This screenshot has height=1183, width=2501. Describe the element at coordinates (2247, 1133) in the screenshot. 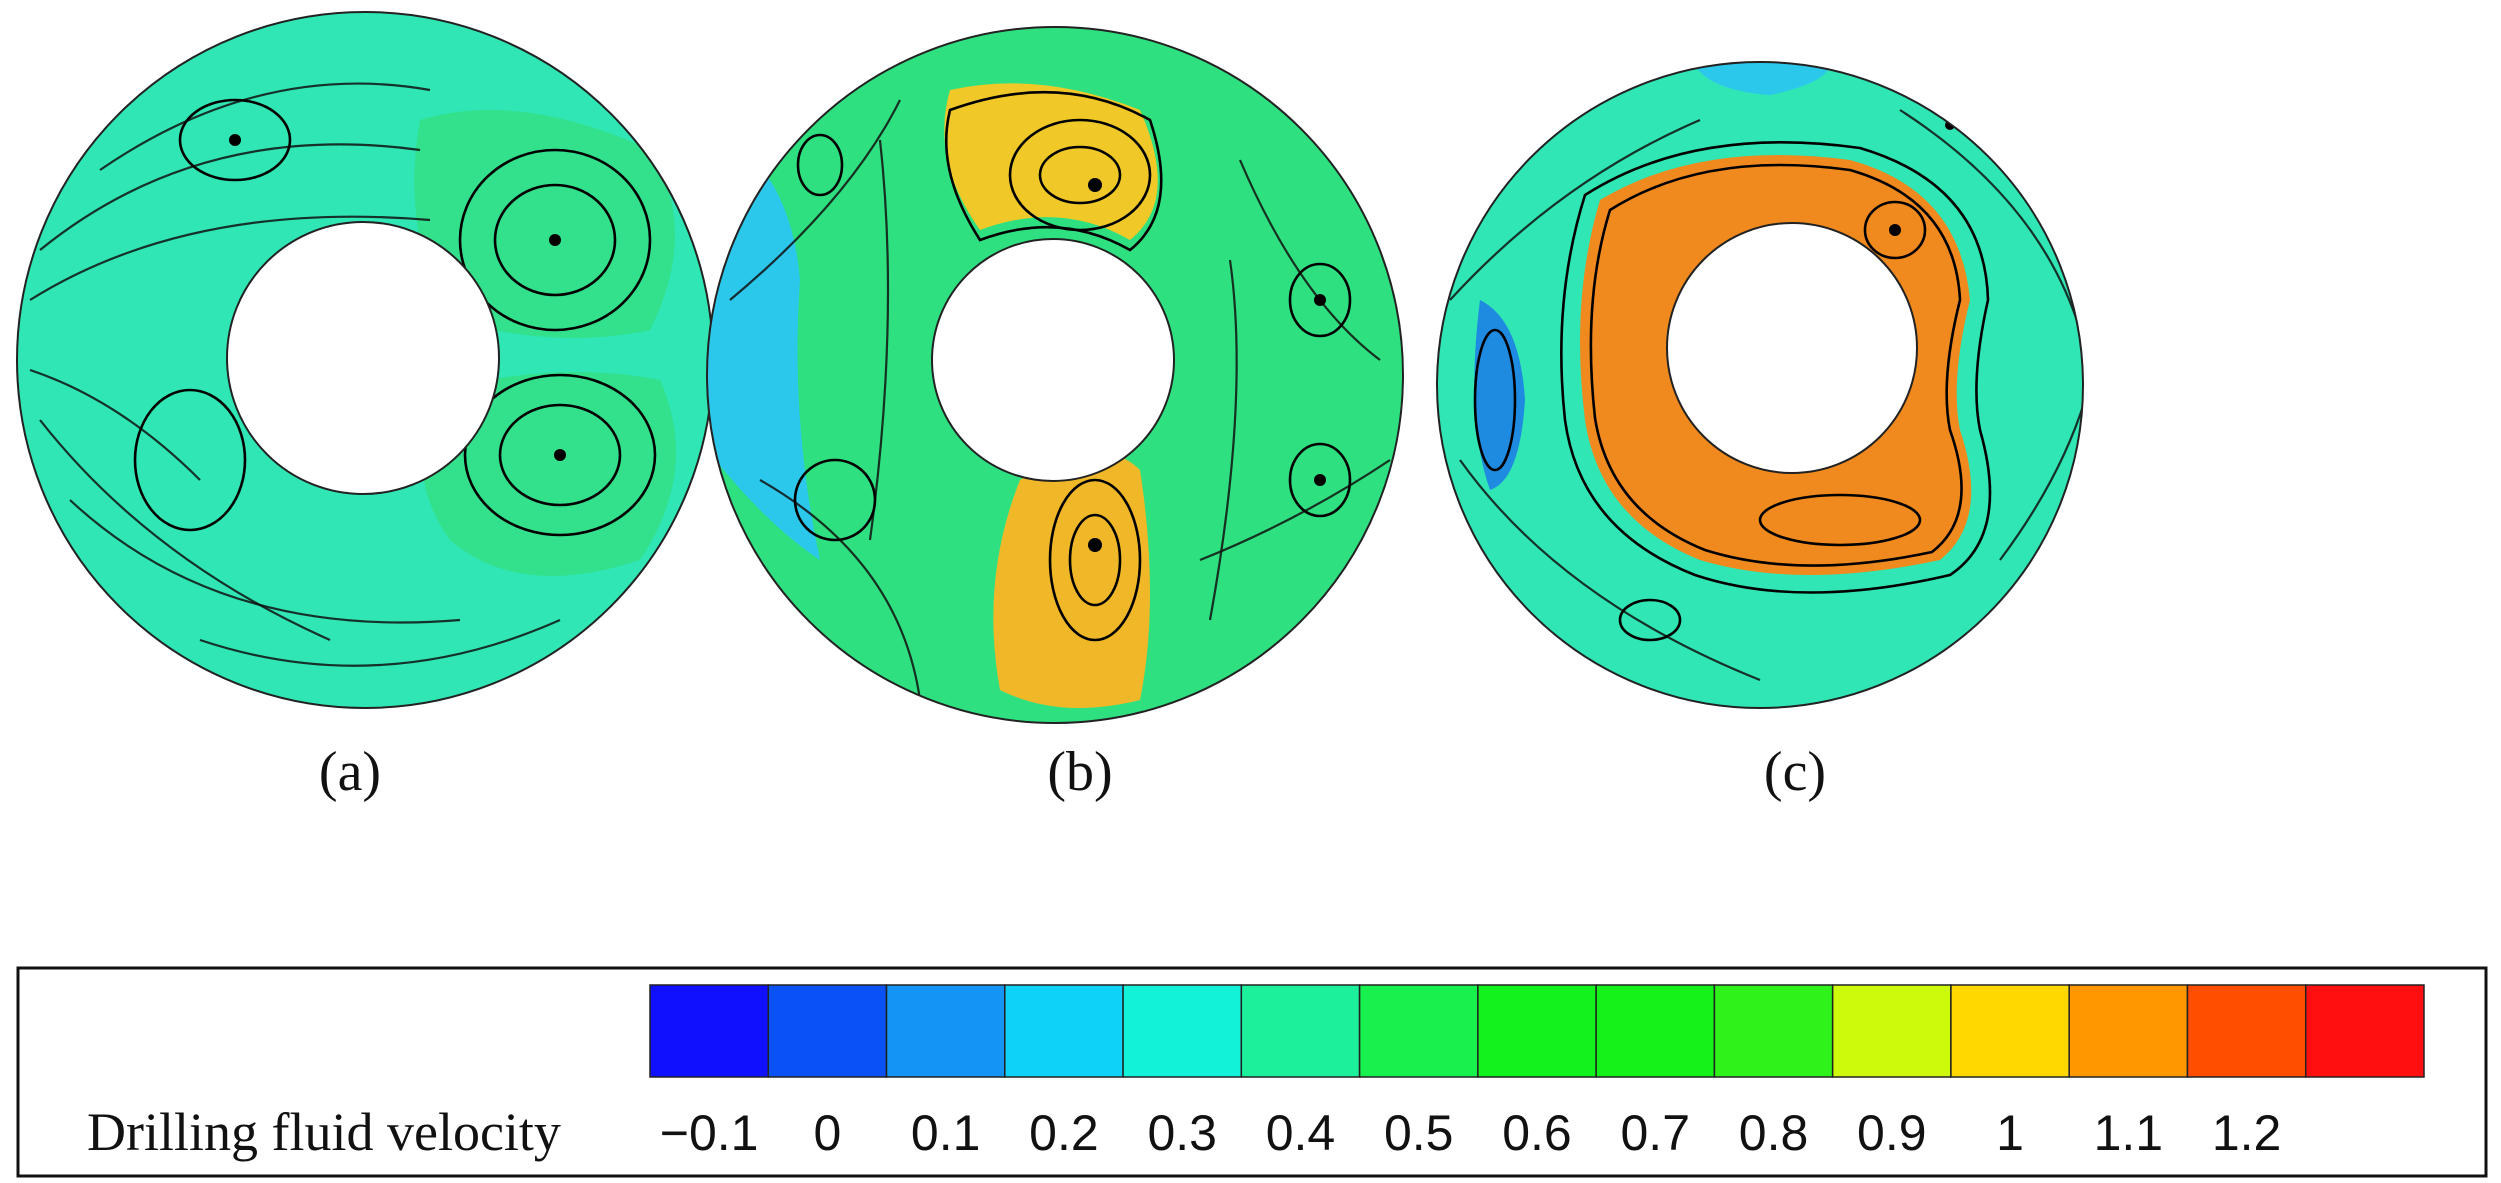

I see `colorbar-tick-label-13: 1.2` at that location.